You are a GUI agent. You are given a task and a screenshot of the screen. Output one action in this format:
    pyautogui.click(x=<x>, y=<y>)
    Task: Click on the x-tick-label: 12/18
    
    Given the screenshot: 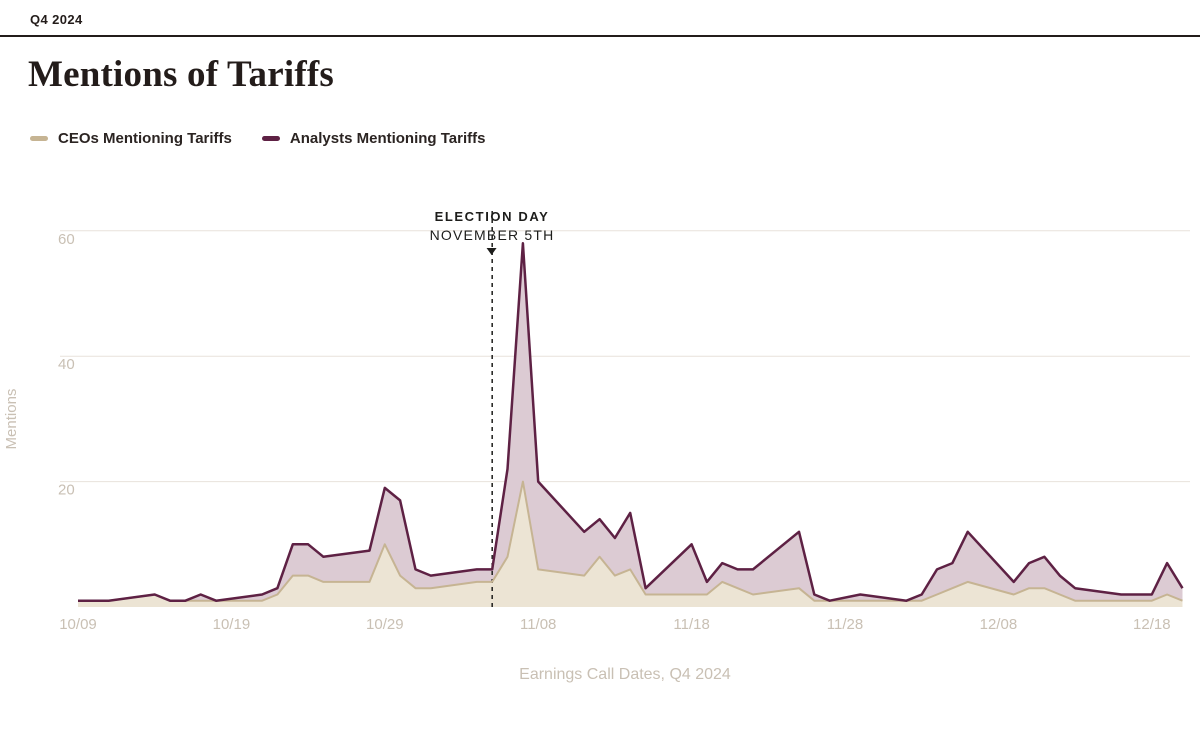 What is the action you would take?
    pyautogui.click(x=1152, y=624)
    